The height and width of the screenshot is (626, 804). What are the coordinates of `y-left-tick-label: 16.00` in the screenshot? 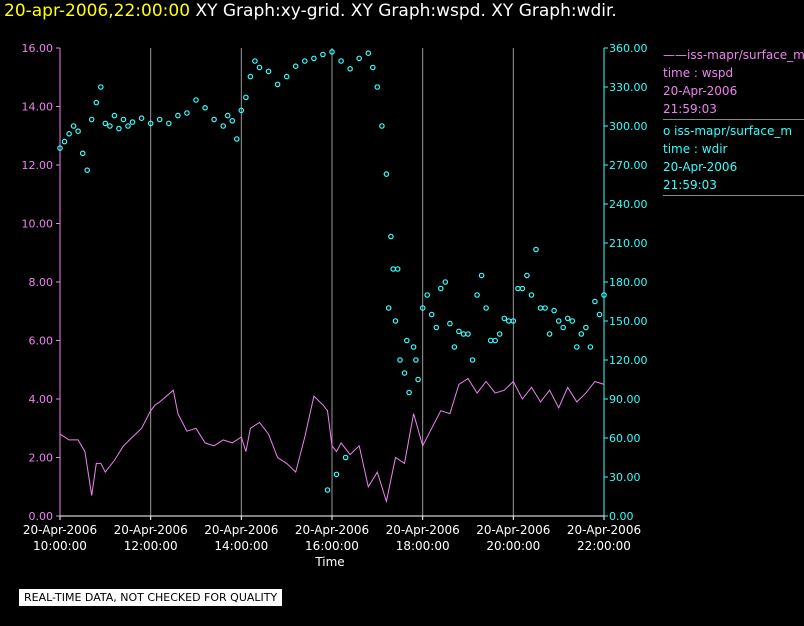 It's located at (38, 48).